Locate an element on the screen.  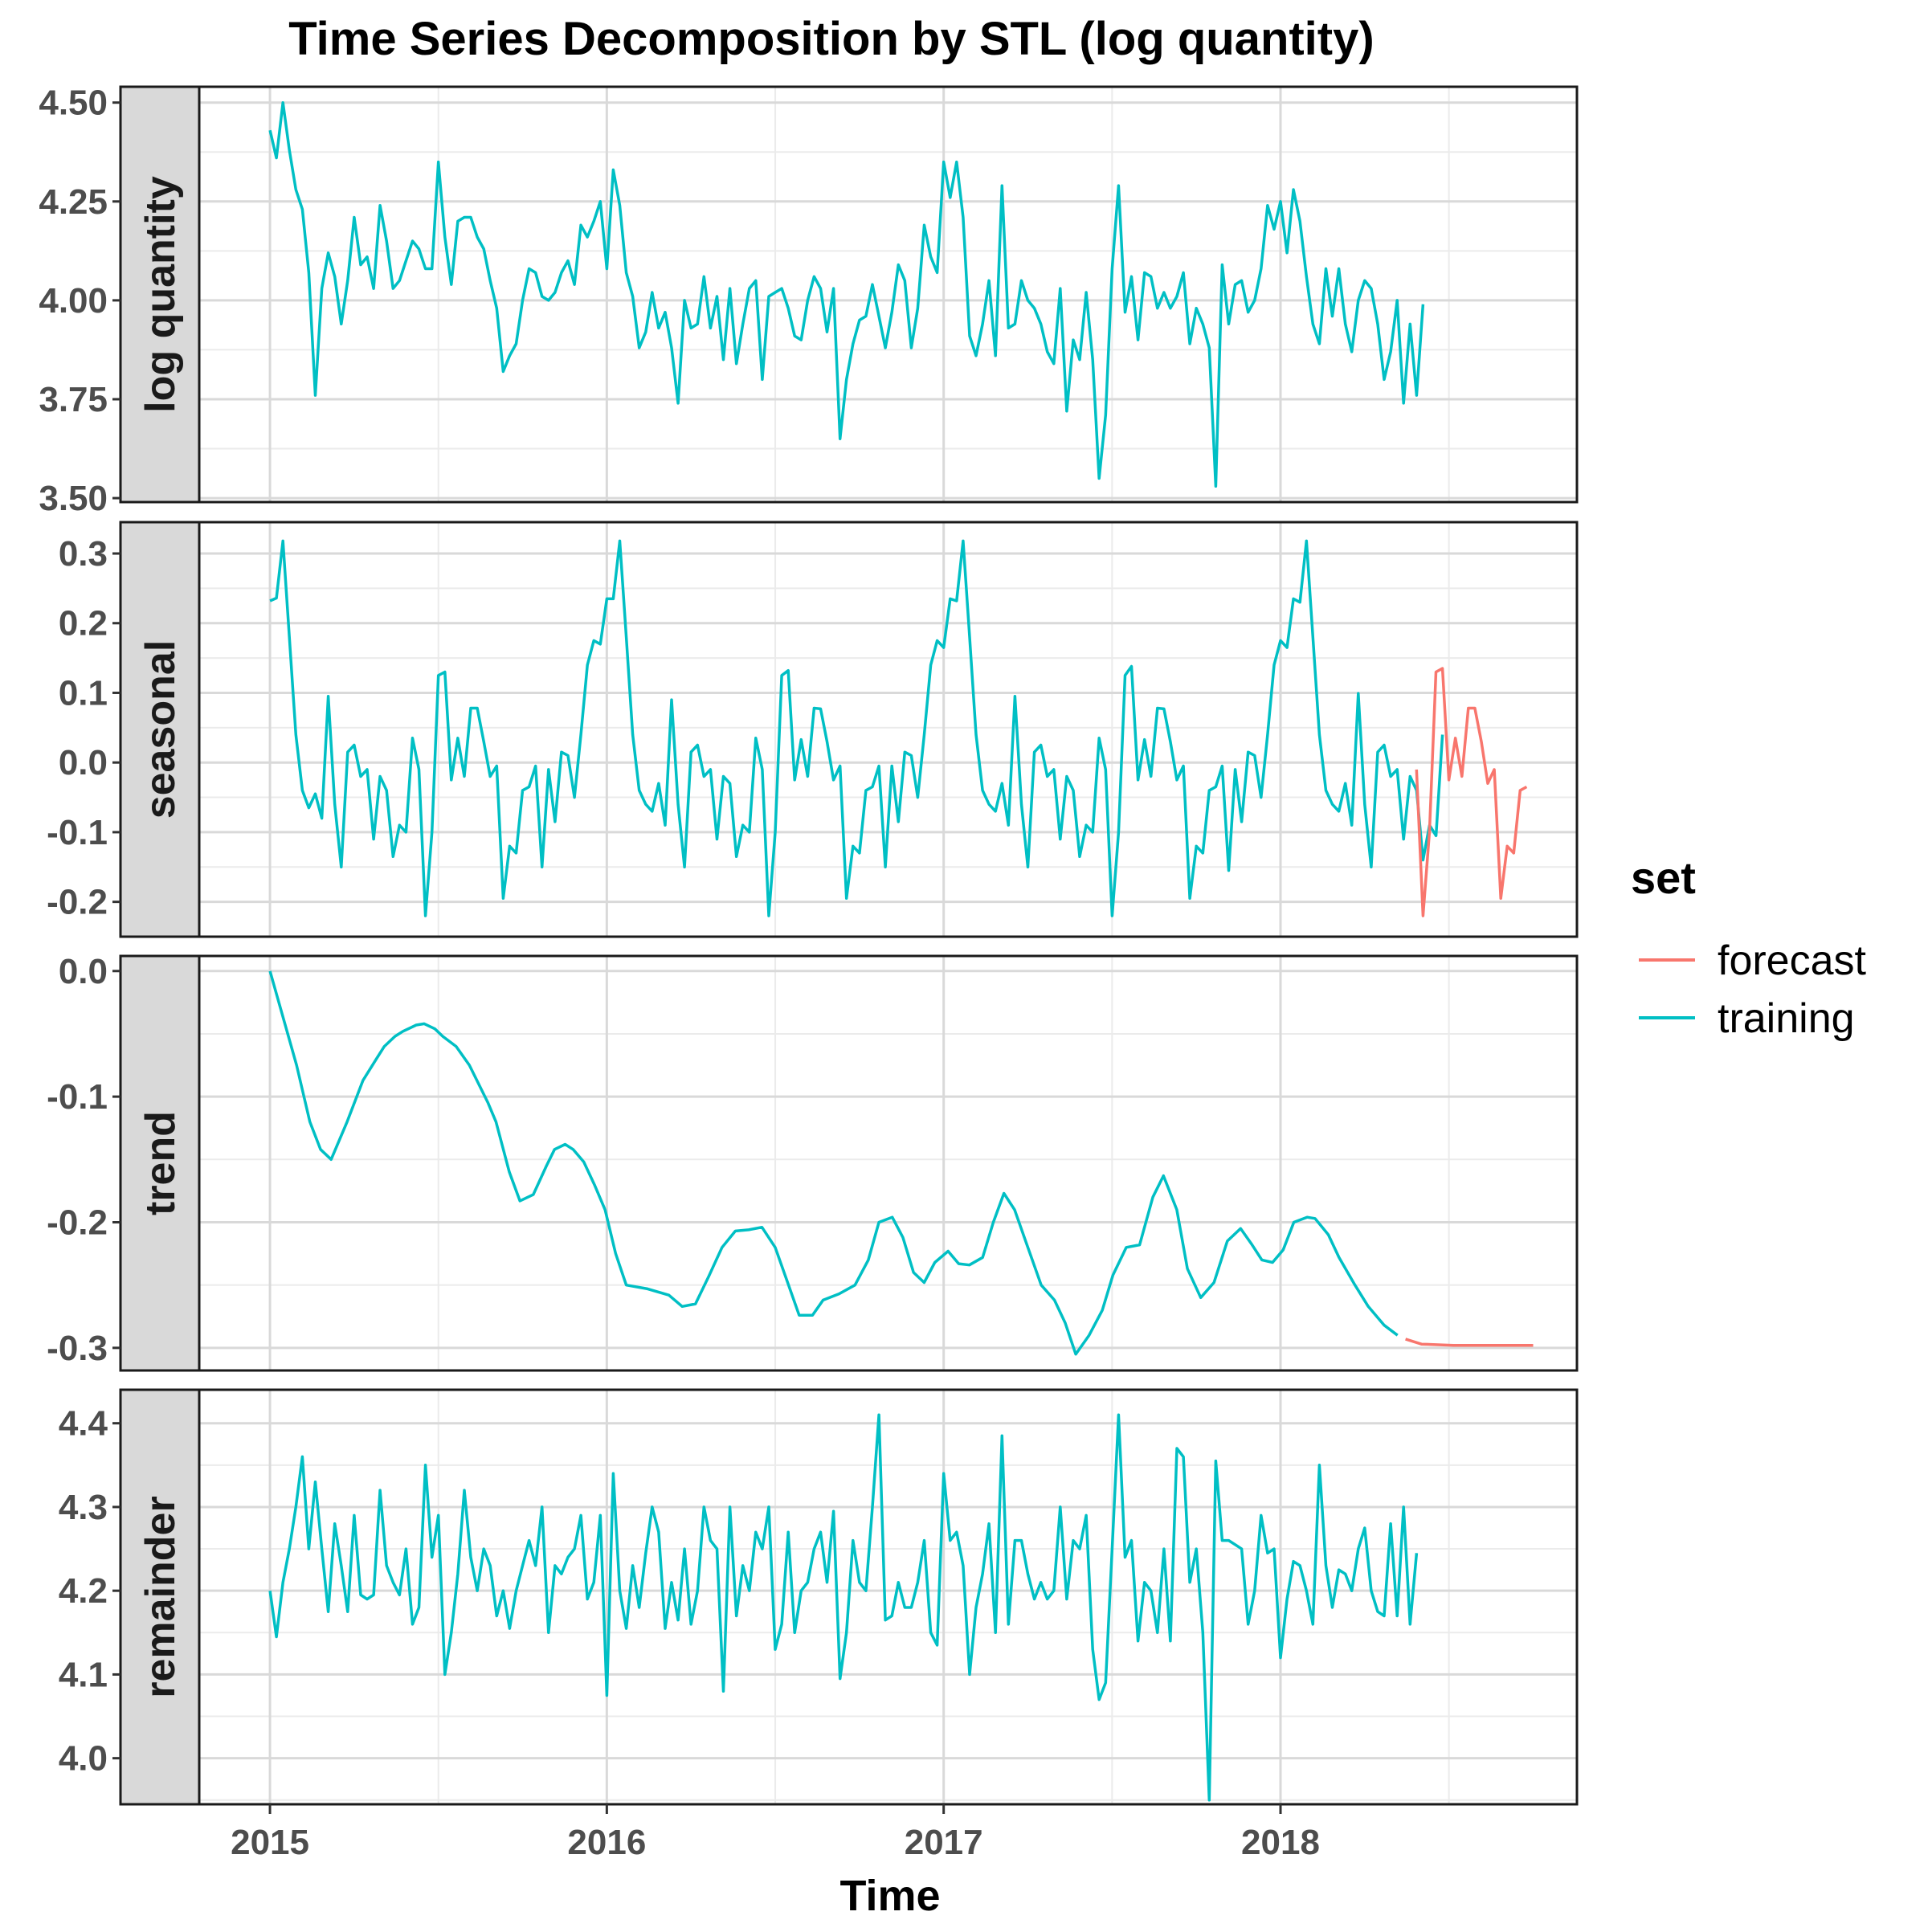
strip-label-trend: trend is located at coordinates (160, 1163).